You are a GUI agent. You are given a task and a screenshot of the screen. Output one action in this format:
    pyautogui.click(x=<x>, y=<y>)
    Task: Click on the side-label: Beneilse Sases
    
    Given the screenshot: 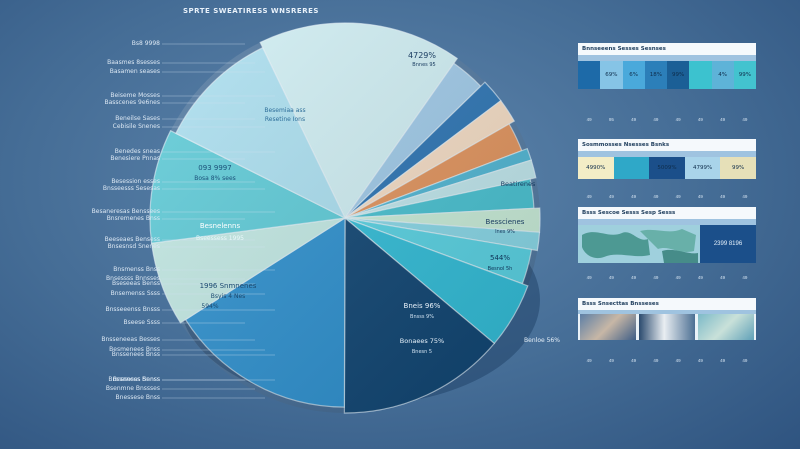 What is the action you would take?
    pyautogui.click(x=137, y=118)
    